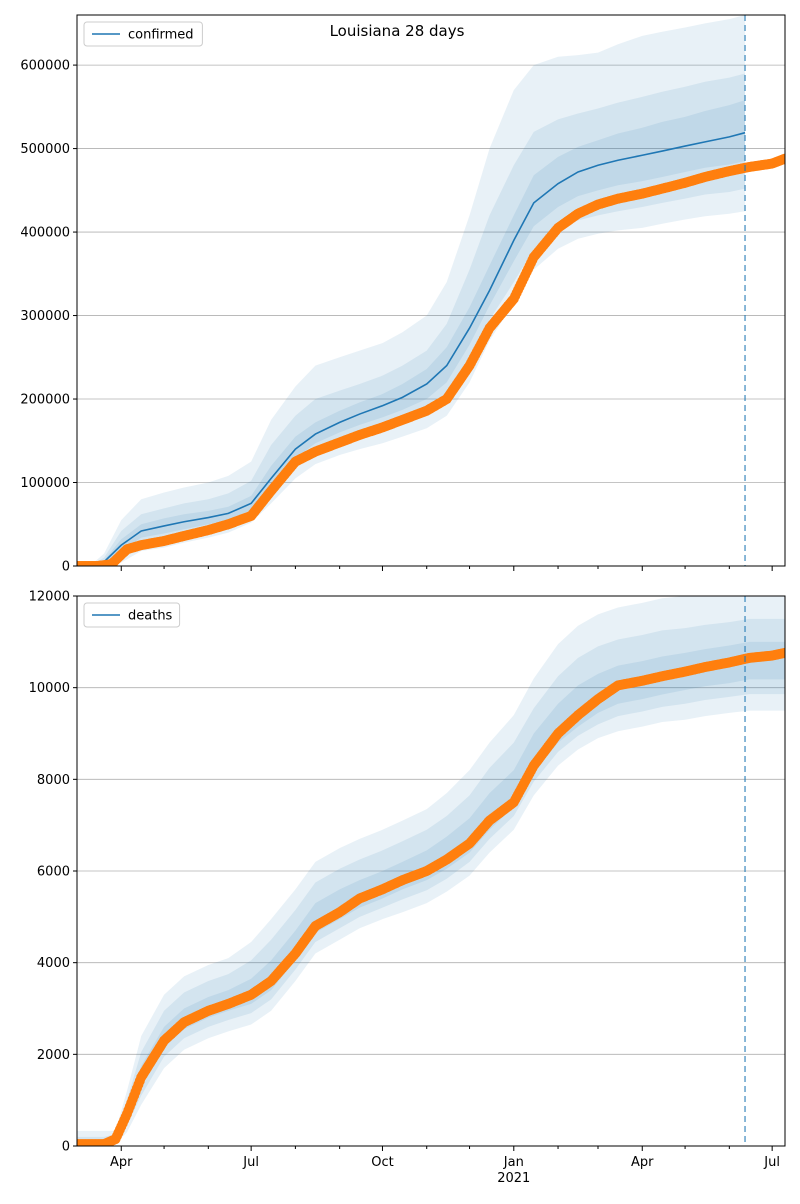 This screenshot has height=1204, width=800. Describe the element at coordinates (49, 688) in the screenshot. I see `y-tick-label: 10000` at that location.